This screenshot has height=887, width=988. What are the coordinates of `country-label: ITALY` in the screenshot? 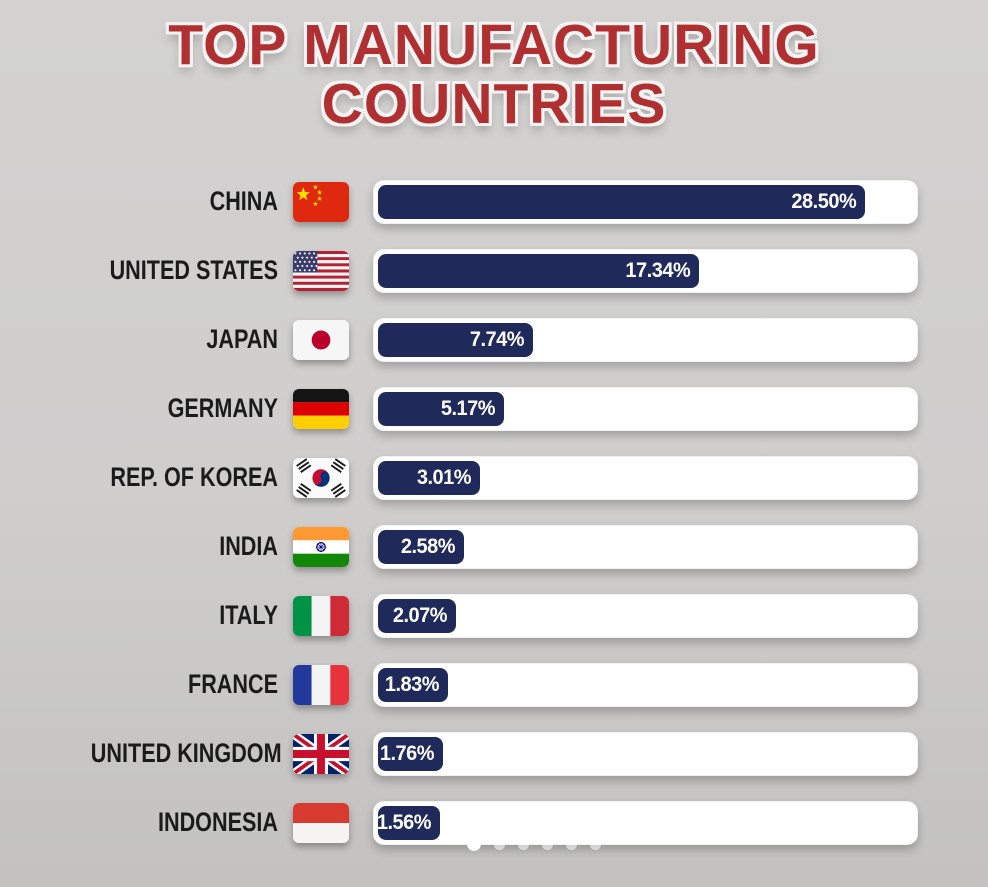 It's located at (248, 615).